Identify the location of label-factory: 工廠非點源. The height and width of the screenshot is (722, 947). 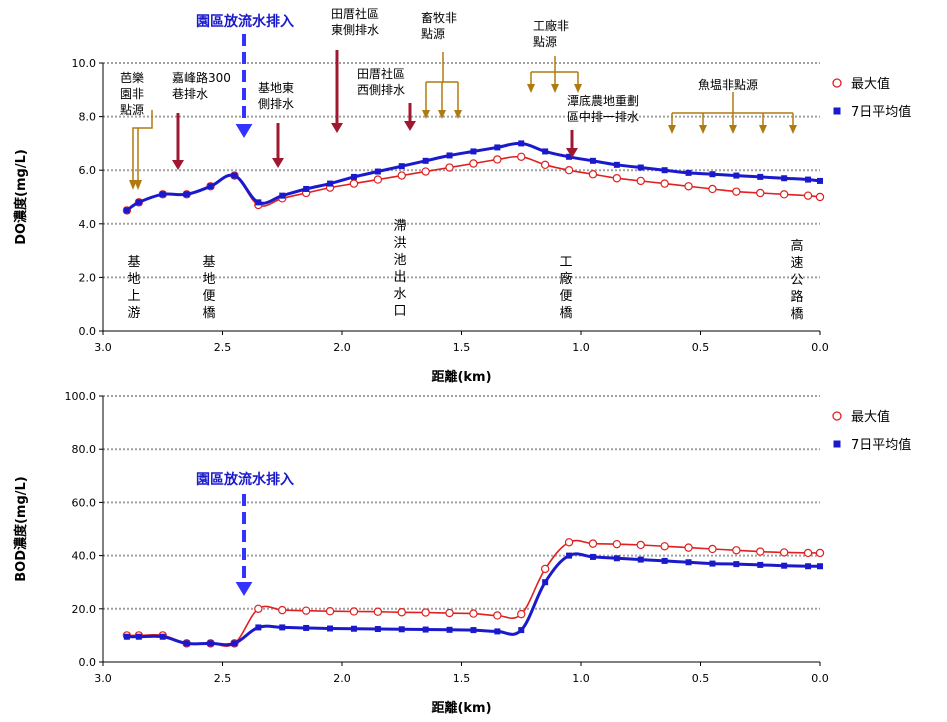
(551, 33).